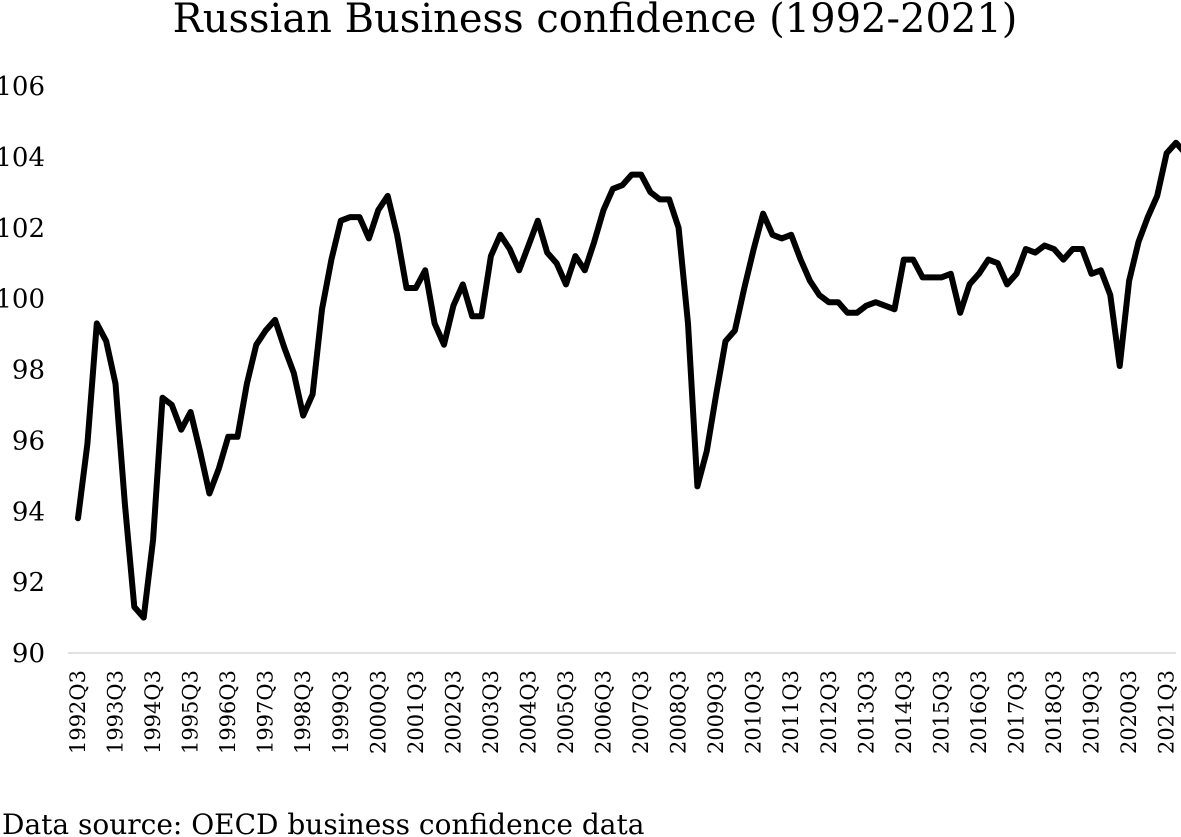  Describe the element at coordinates (378, 712) in the screenshot. I see `x-tick-label: 2000Q3` at that location.